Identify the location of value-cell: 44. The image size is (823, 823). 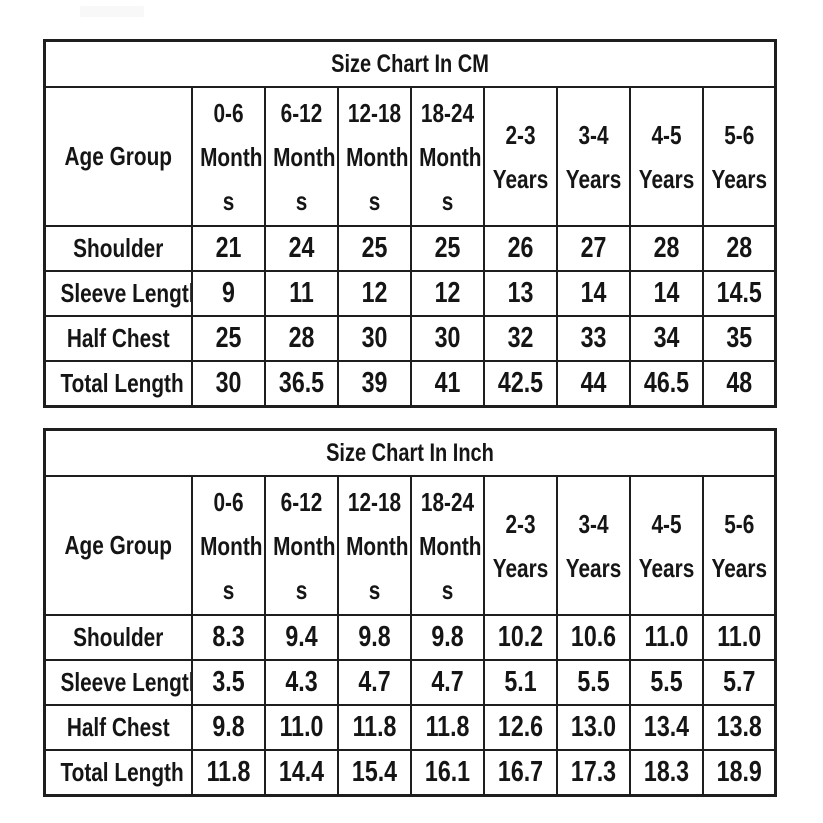
(593, 384).